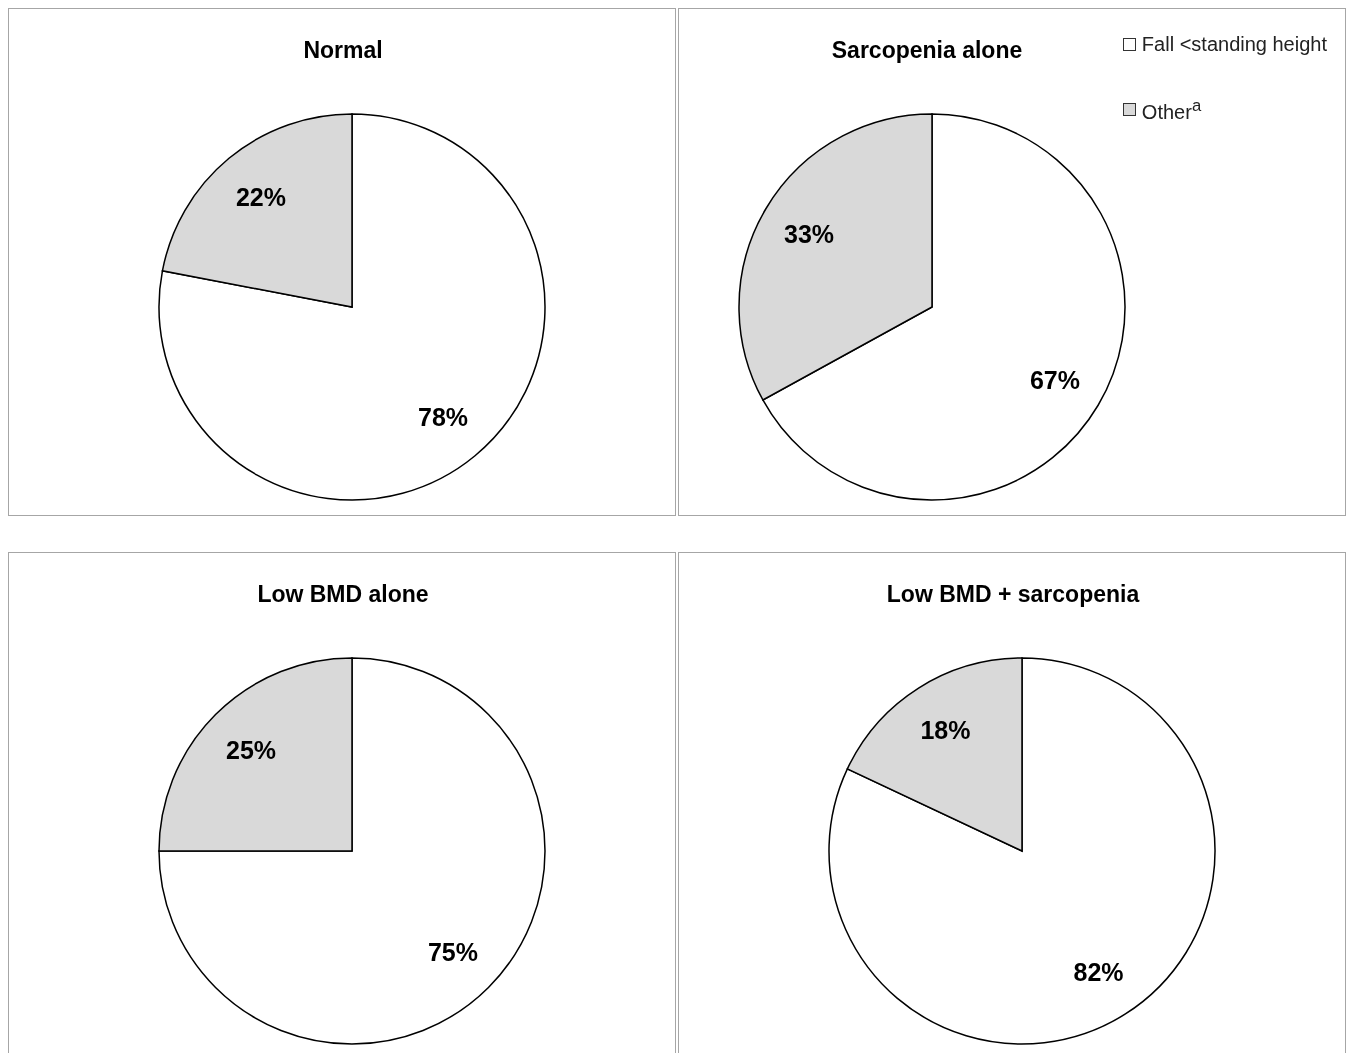 The width and height of the screenshot is (1354, 1053). Describe the element at coordinates (260, 196) in the screenshot. I see `data-label: 22%` at that location.